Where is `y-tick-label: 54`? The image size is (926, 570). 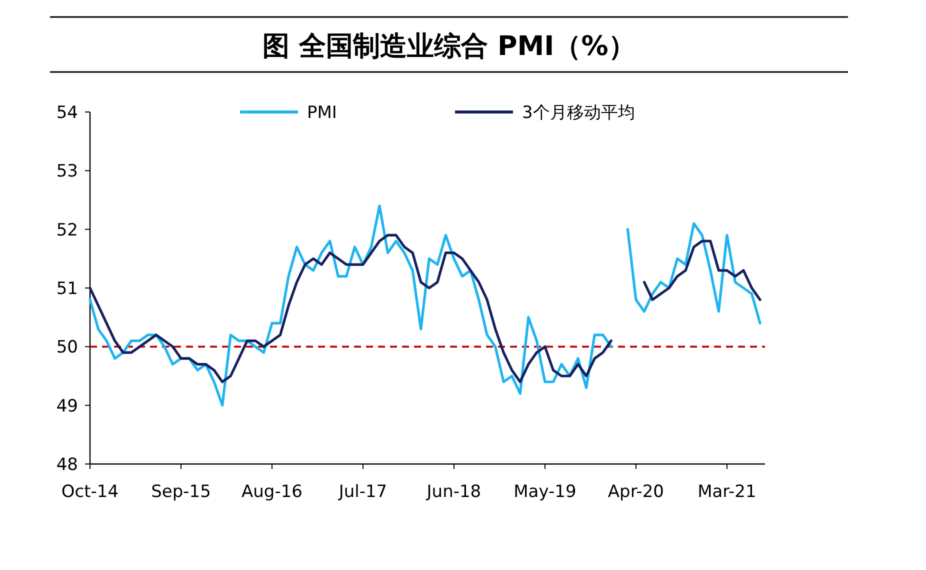
y-tick-label: 54 is located at coordinates (67, 113).